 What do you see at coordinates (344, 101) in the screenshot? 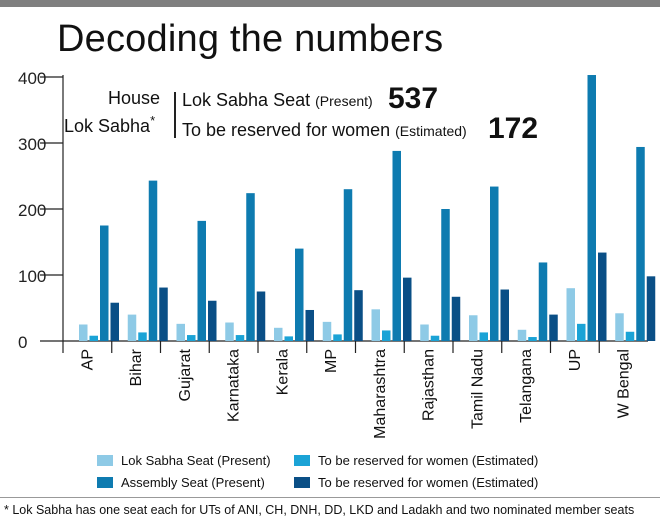
I see `info-row1-note: (Present)` at bounding box center [344, 101].